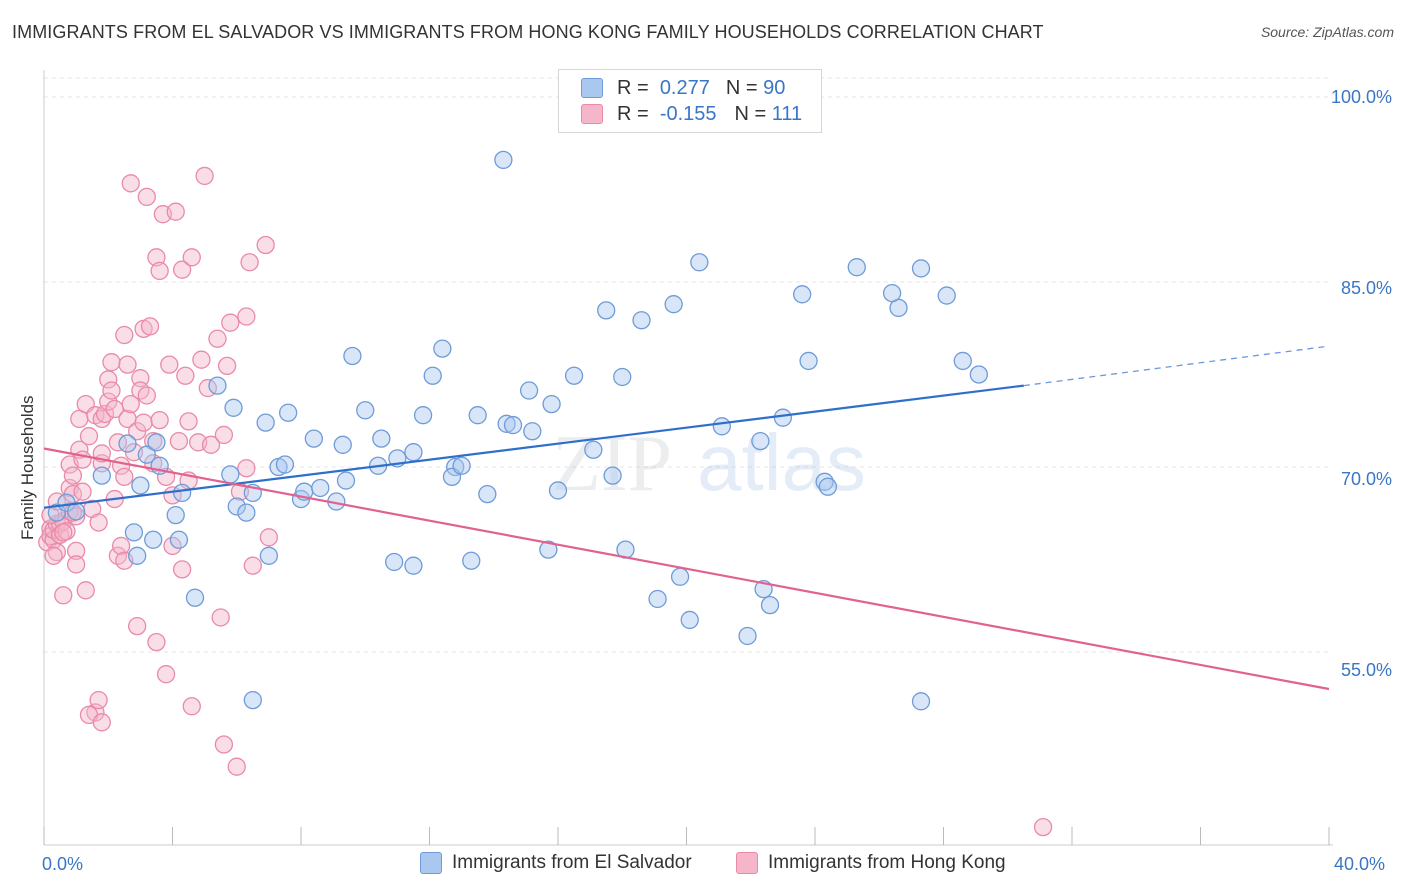  I want to click on legend-swatch-blue, so click(431, 863).